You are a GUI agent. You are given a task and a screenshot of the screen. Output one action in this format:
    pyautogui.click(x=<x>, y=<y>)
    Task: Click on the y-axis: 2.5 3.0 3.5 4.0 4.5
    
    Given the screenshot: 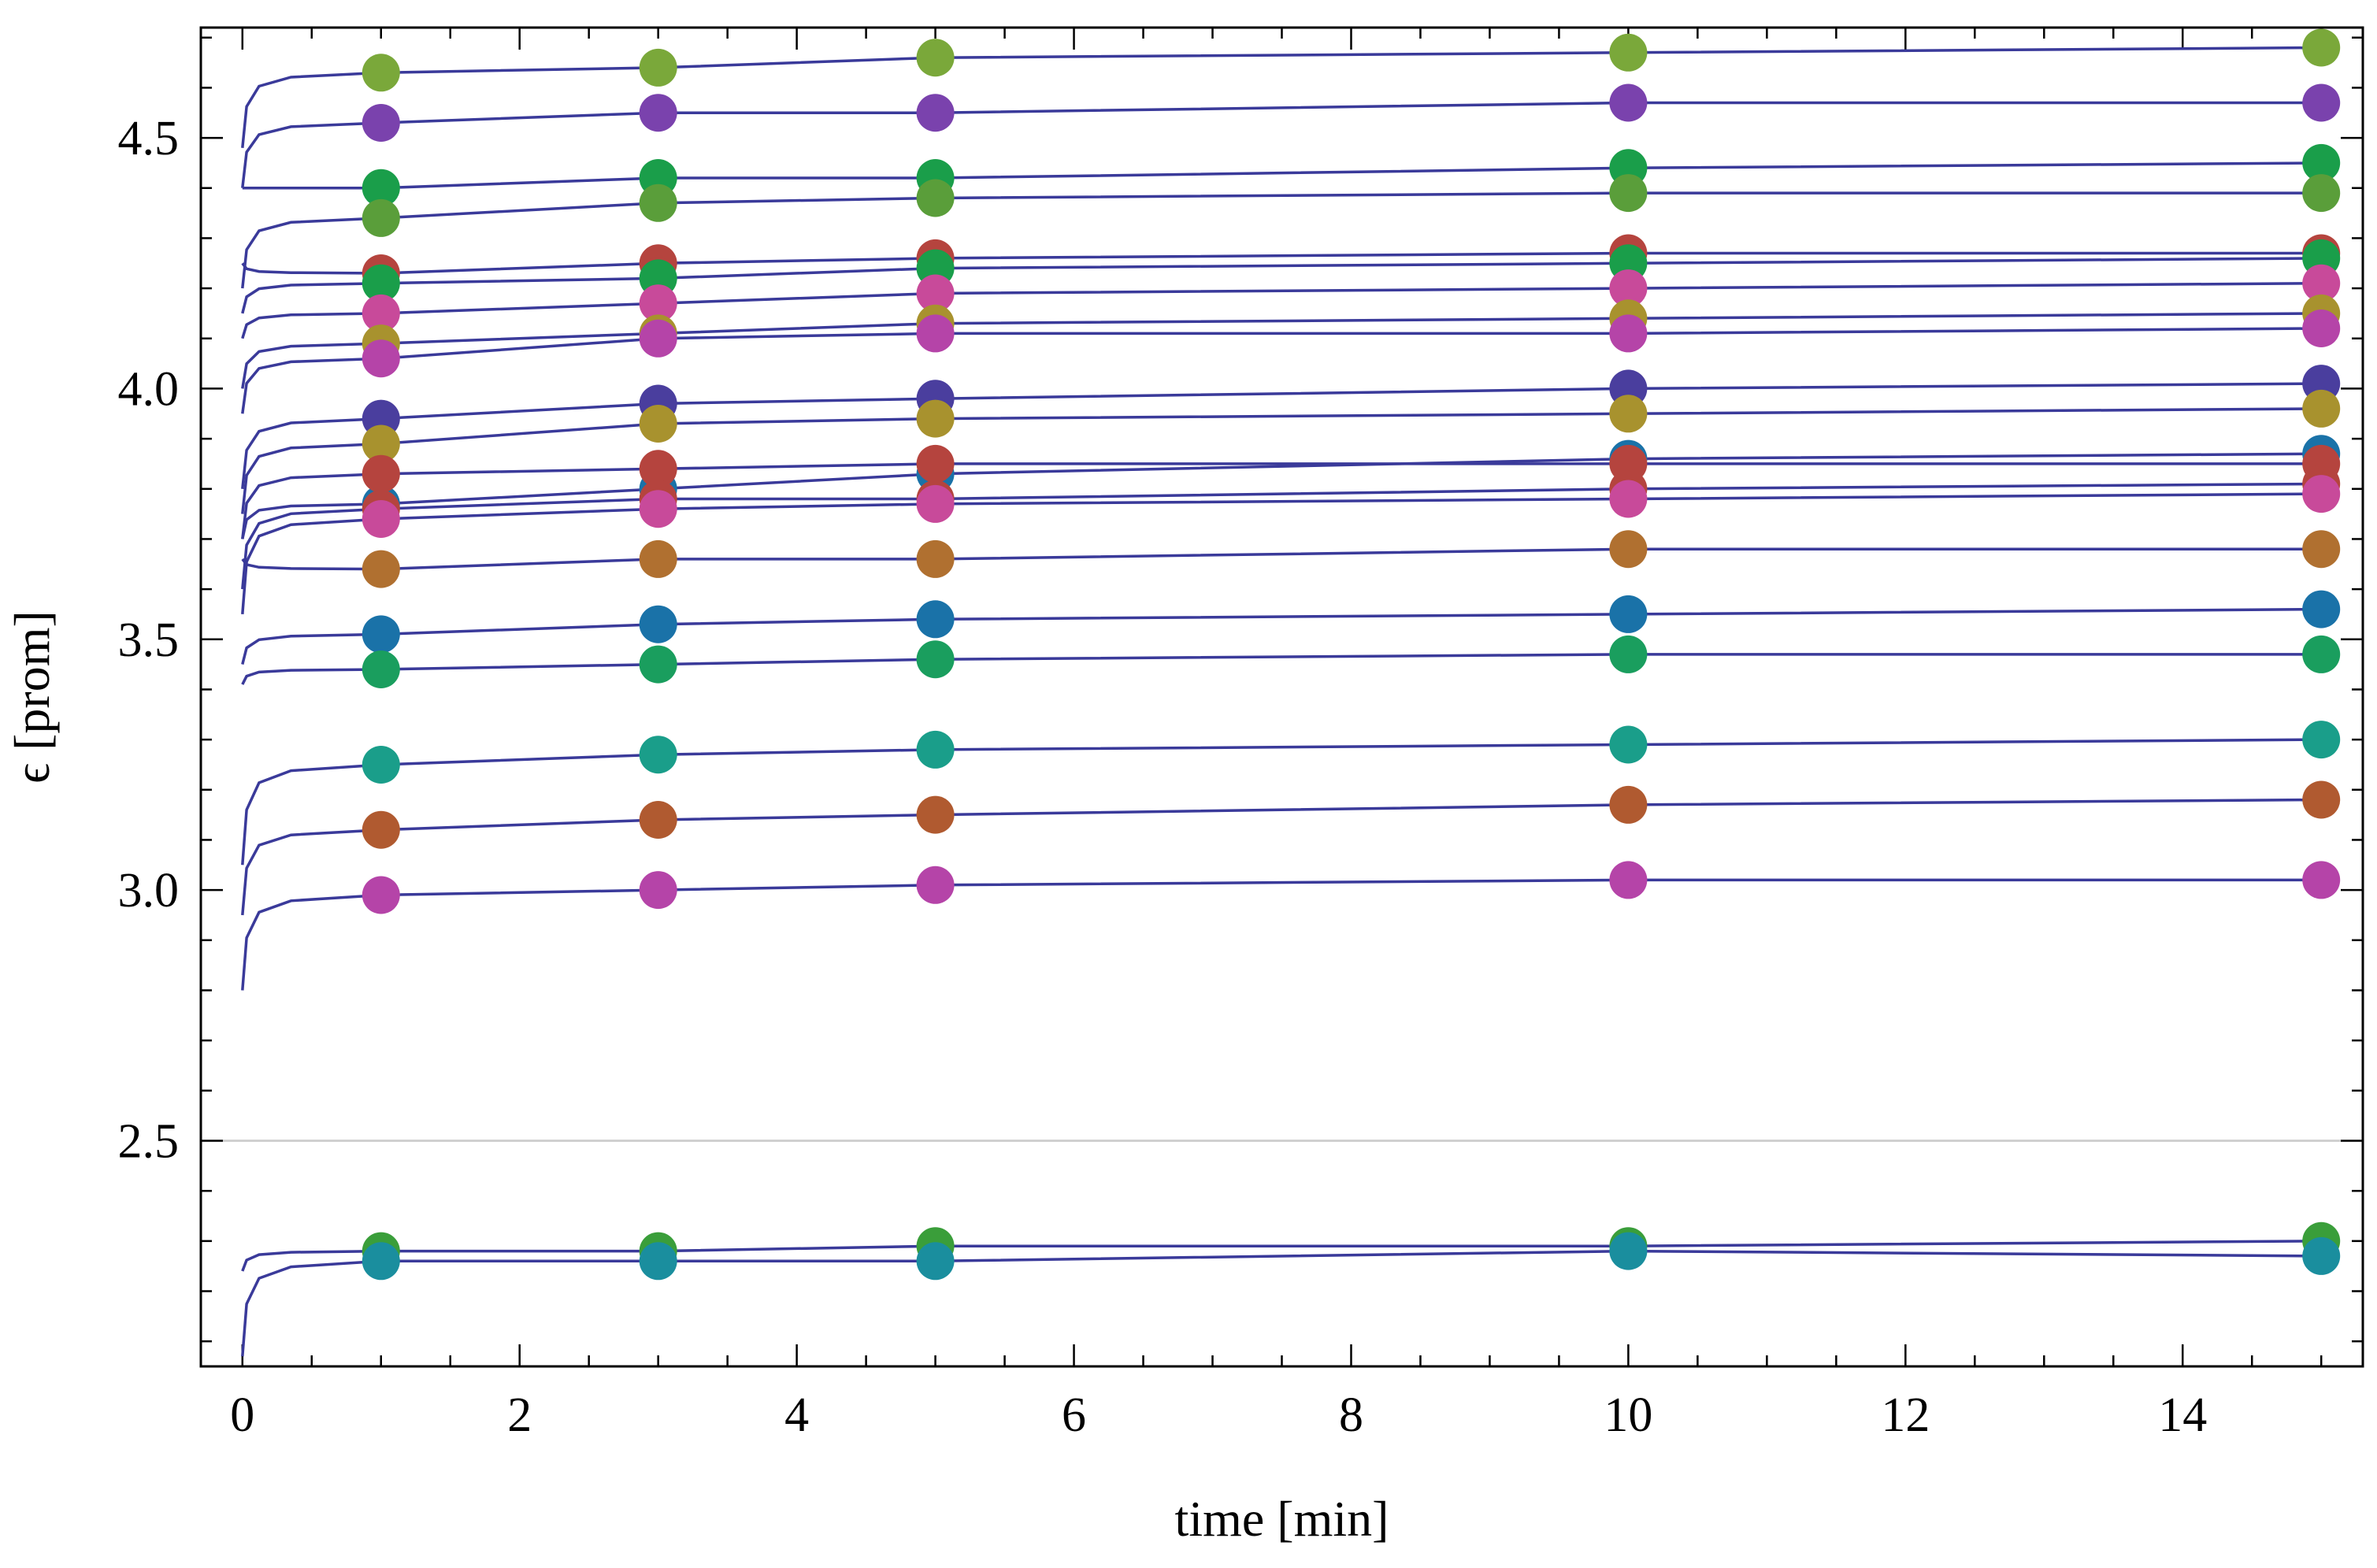 What is the action you would take?
    pyautogui.click(x=149, y=640)
    